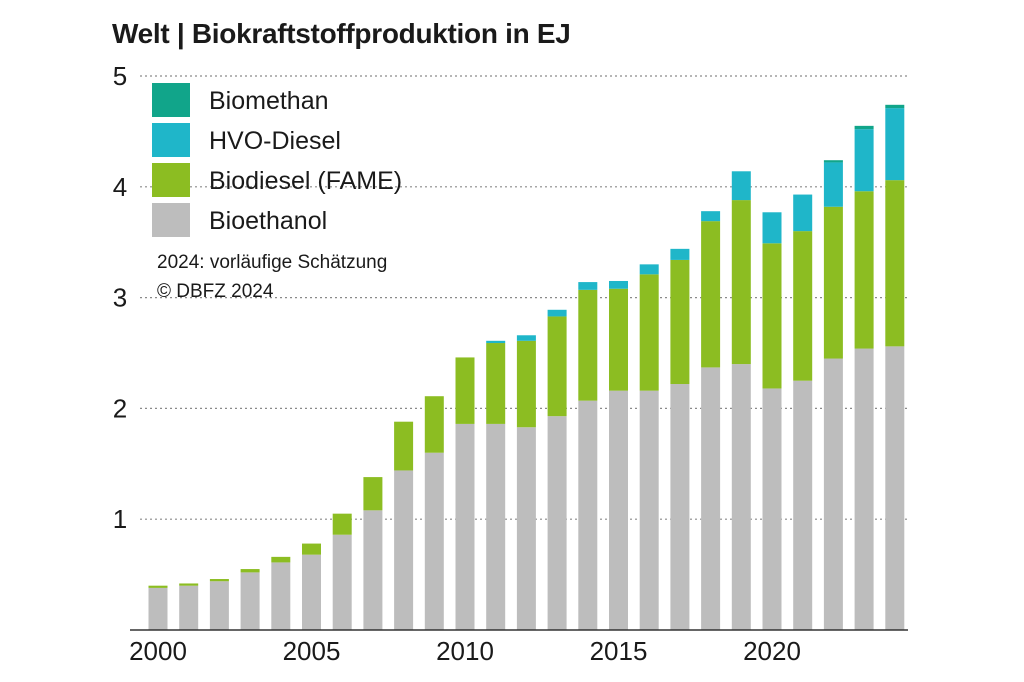  What do you see at coordinates (465, 651) in the screenshot?
I see `x-tick-label: 2010` at bounding box center [465, 651].